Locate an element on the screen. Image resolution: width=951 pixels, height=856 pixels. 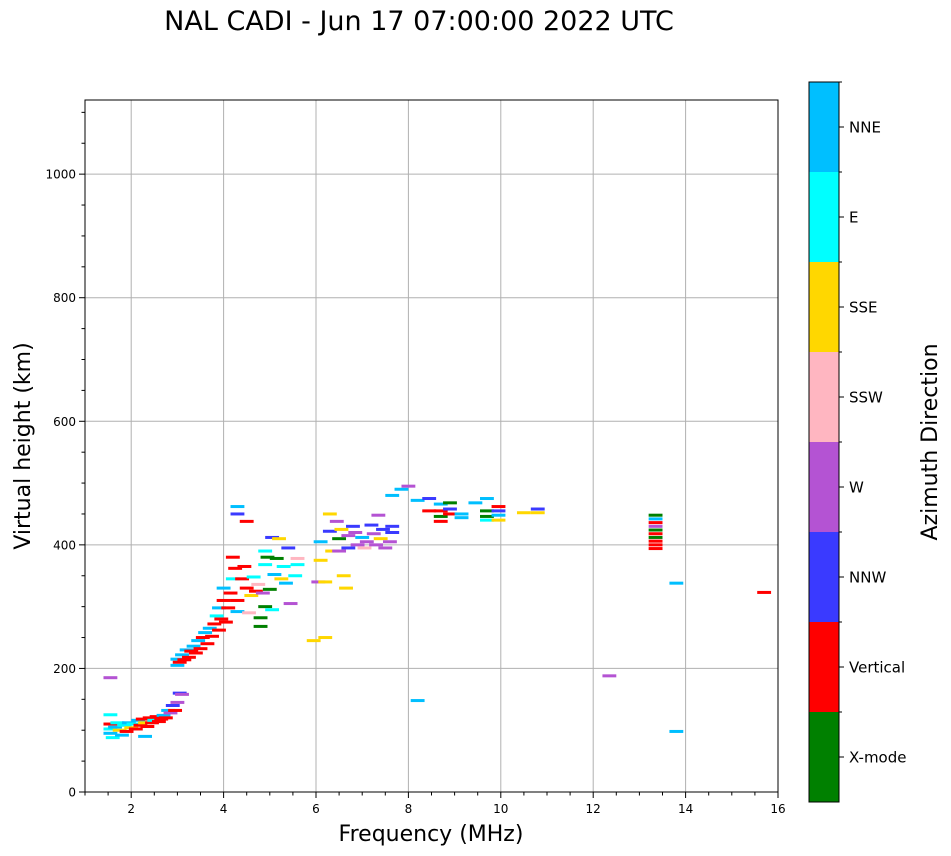
x-axis-label: Frequency (MHz) is located at coordinates (431, 834).